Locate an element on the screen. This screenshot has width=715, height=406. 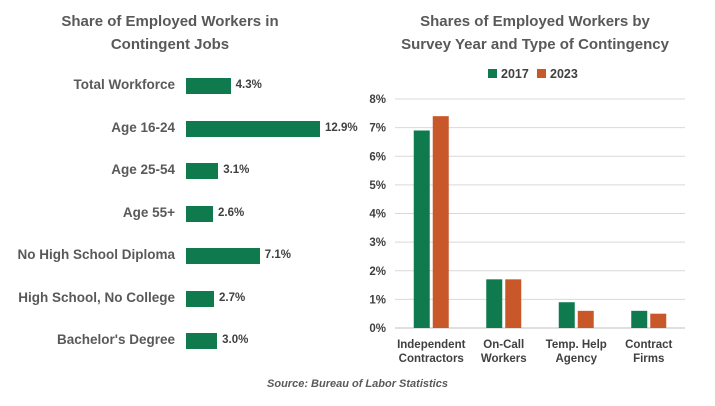
y-tick-label: 5% is located at coordinates (377, 186).